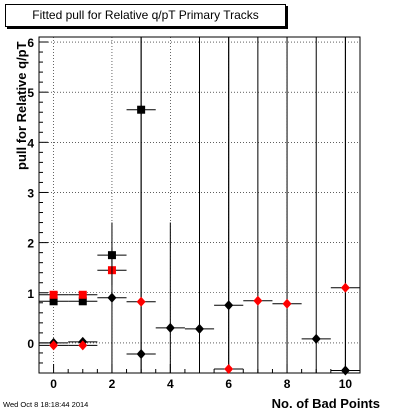 This screenshot has height=414, width=400. Describe the element at coordinates (30, 244) in the screenshot. I see `y-tick-label: 2` at that location.